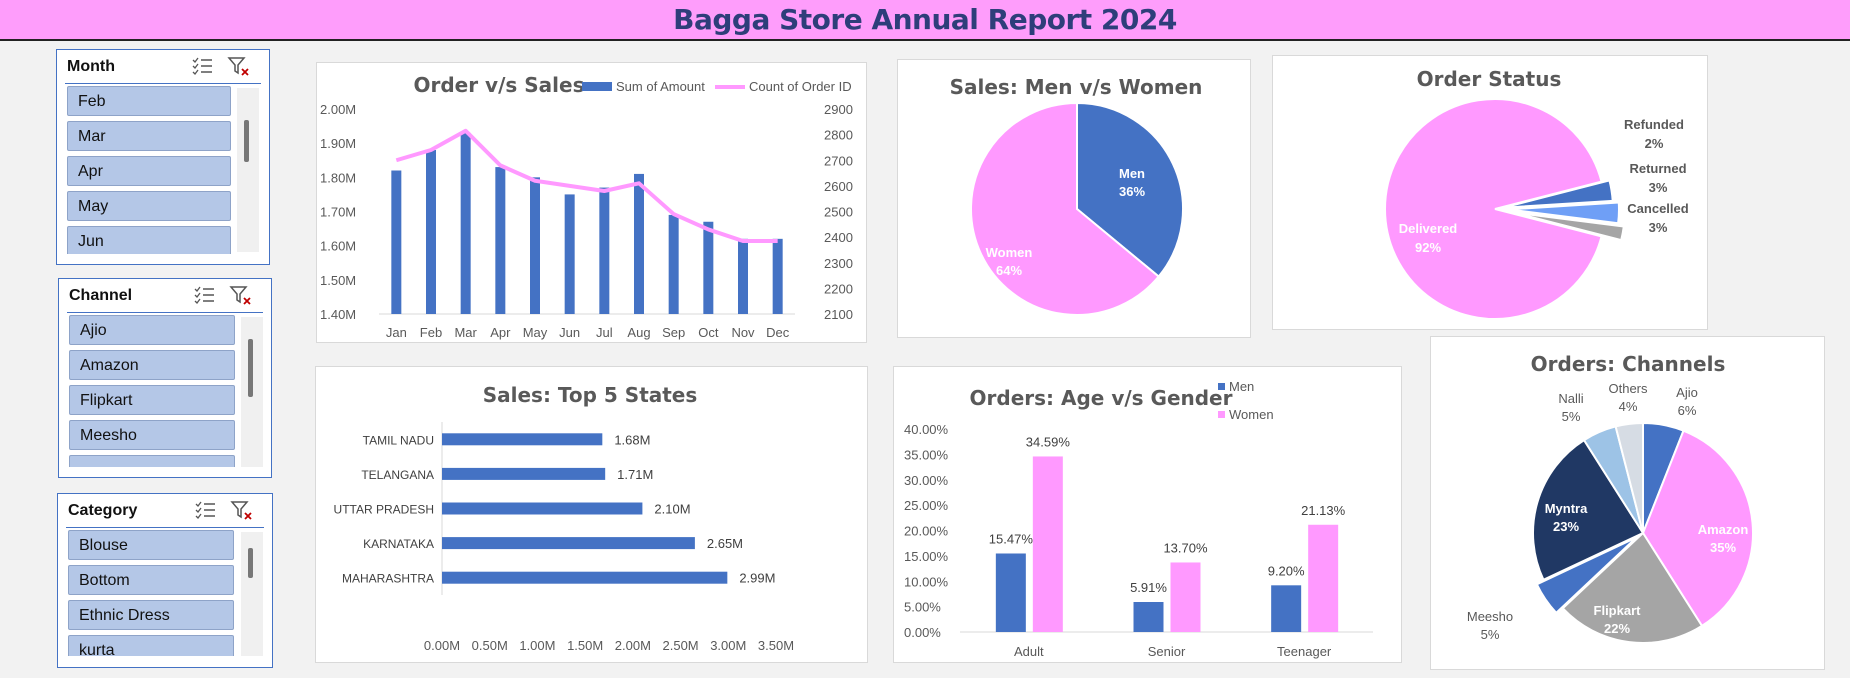 This screenshot has height=678, width=1850. What do you see at coordinates (660, 86) in the screenshot?
I see `legend-label: Sum of Amount` at bounding box center [660, 86].